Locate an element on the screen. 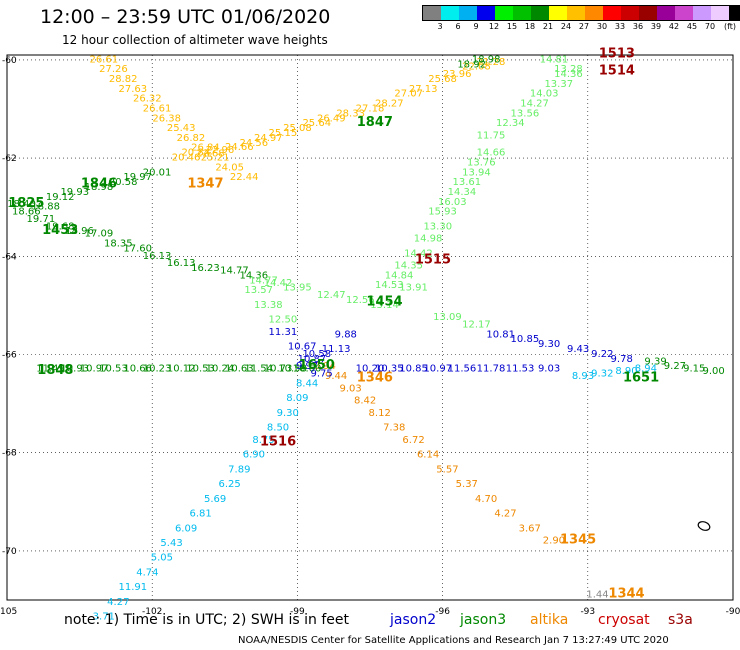 This screenshot has height=650, width=740. lon-tick-label: -105 is located at coordinates (8, 612).